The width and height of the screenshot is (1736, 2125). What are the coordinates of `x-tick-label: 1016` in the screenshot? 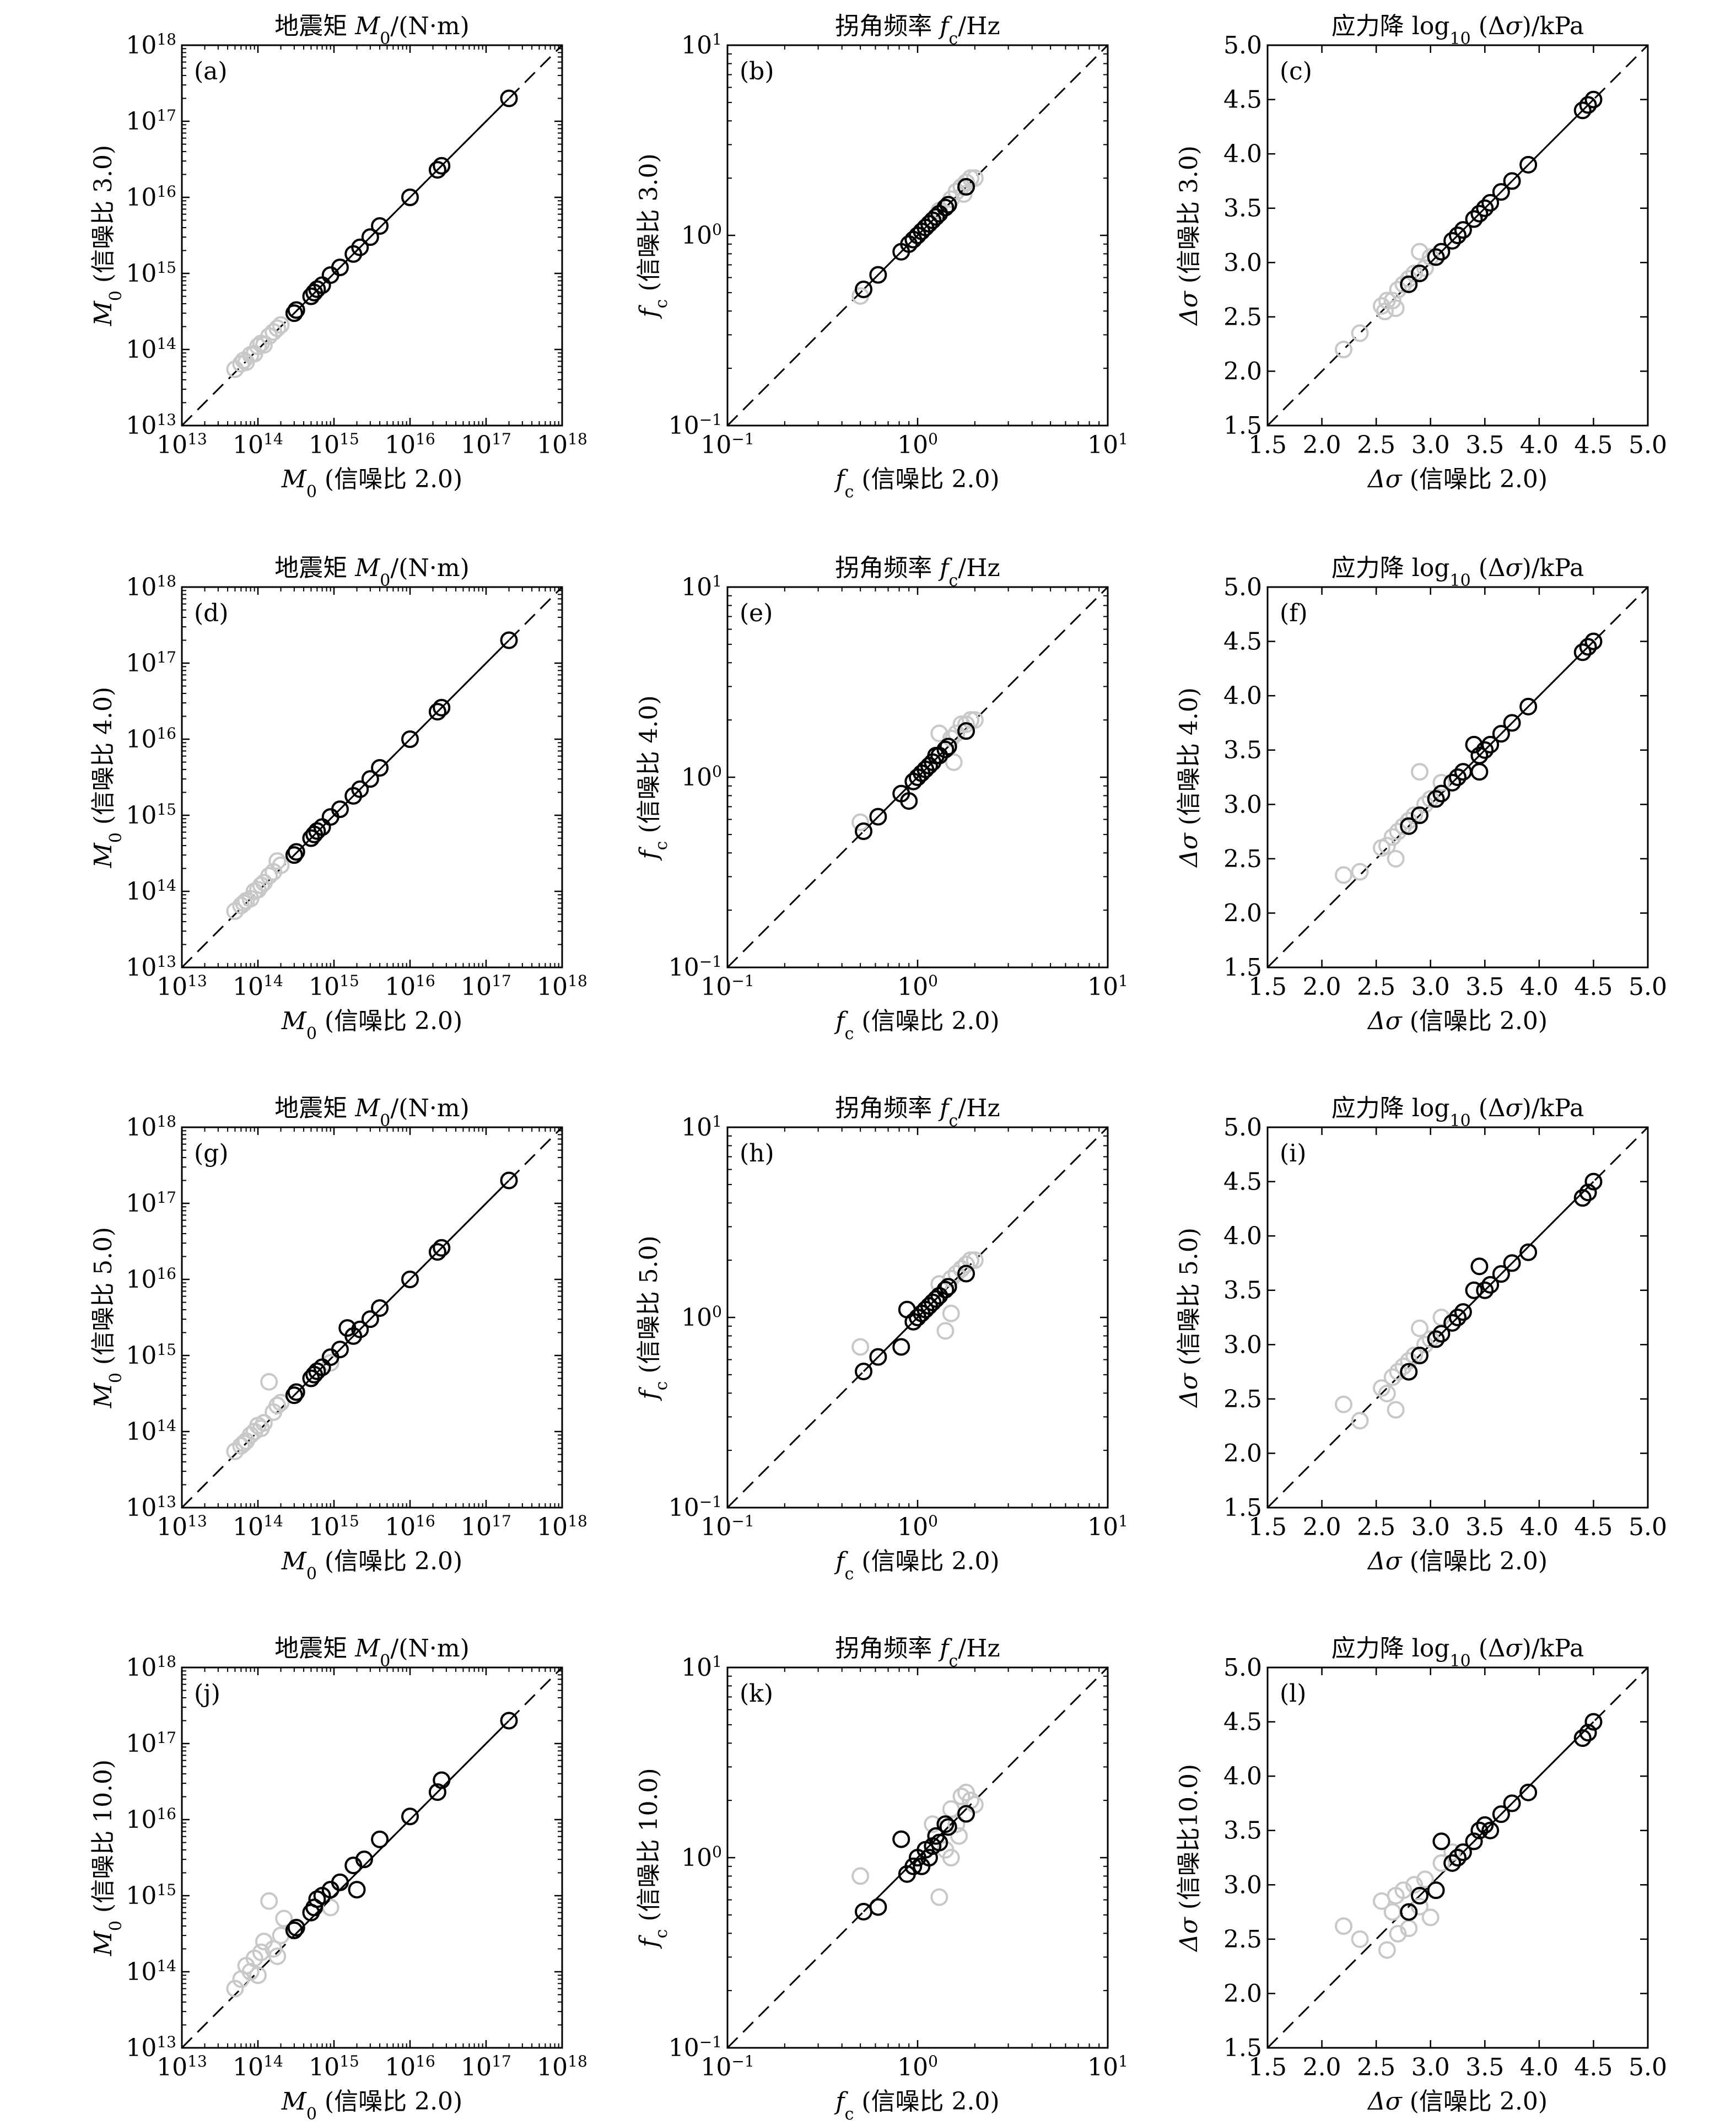 It's located at (410, 987).